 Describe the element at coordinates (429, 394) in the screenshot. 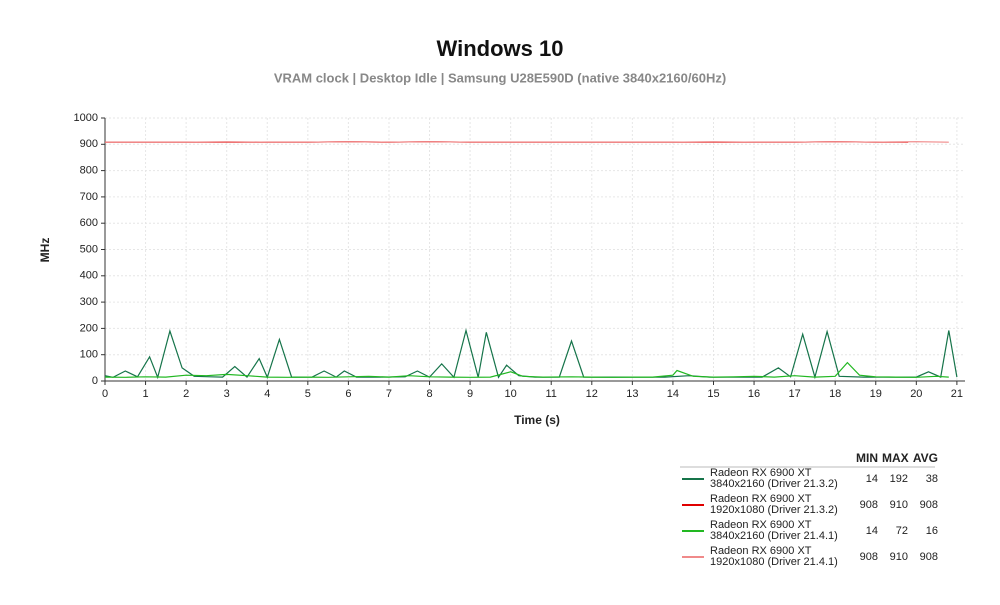

I see `x-tick-label: 8` at that location.